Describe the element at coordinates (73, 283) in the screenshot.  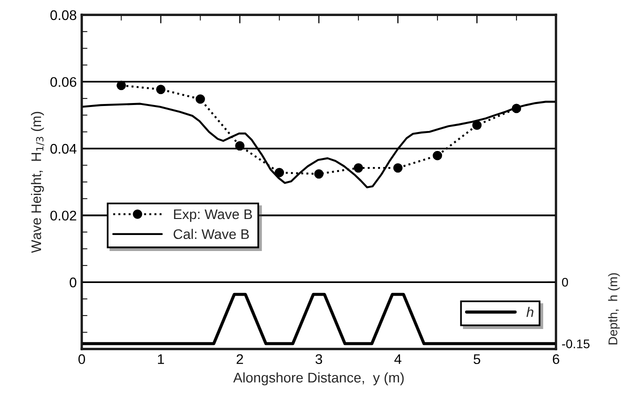
I see `y-tick-label: 0` at that location.